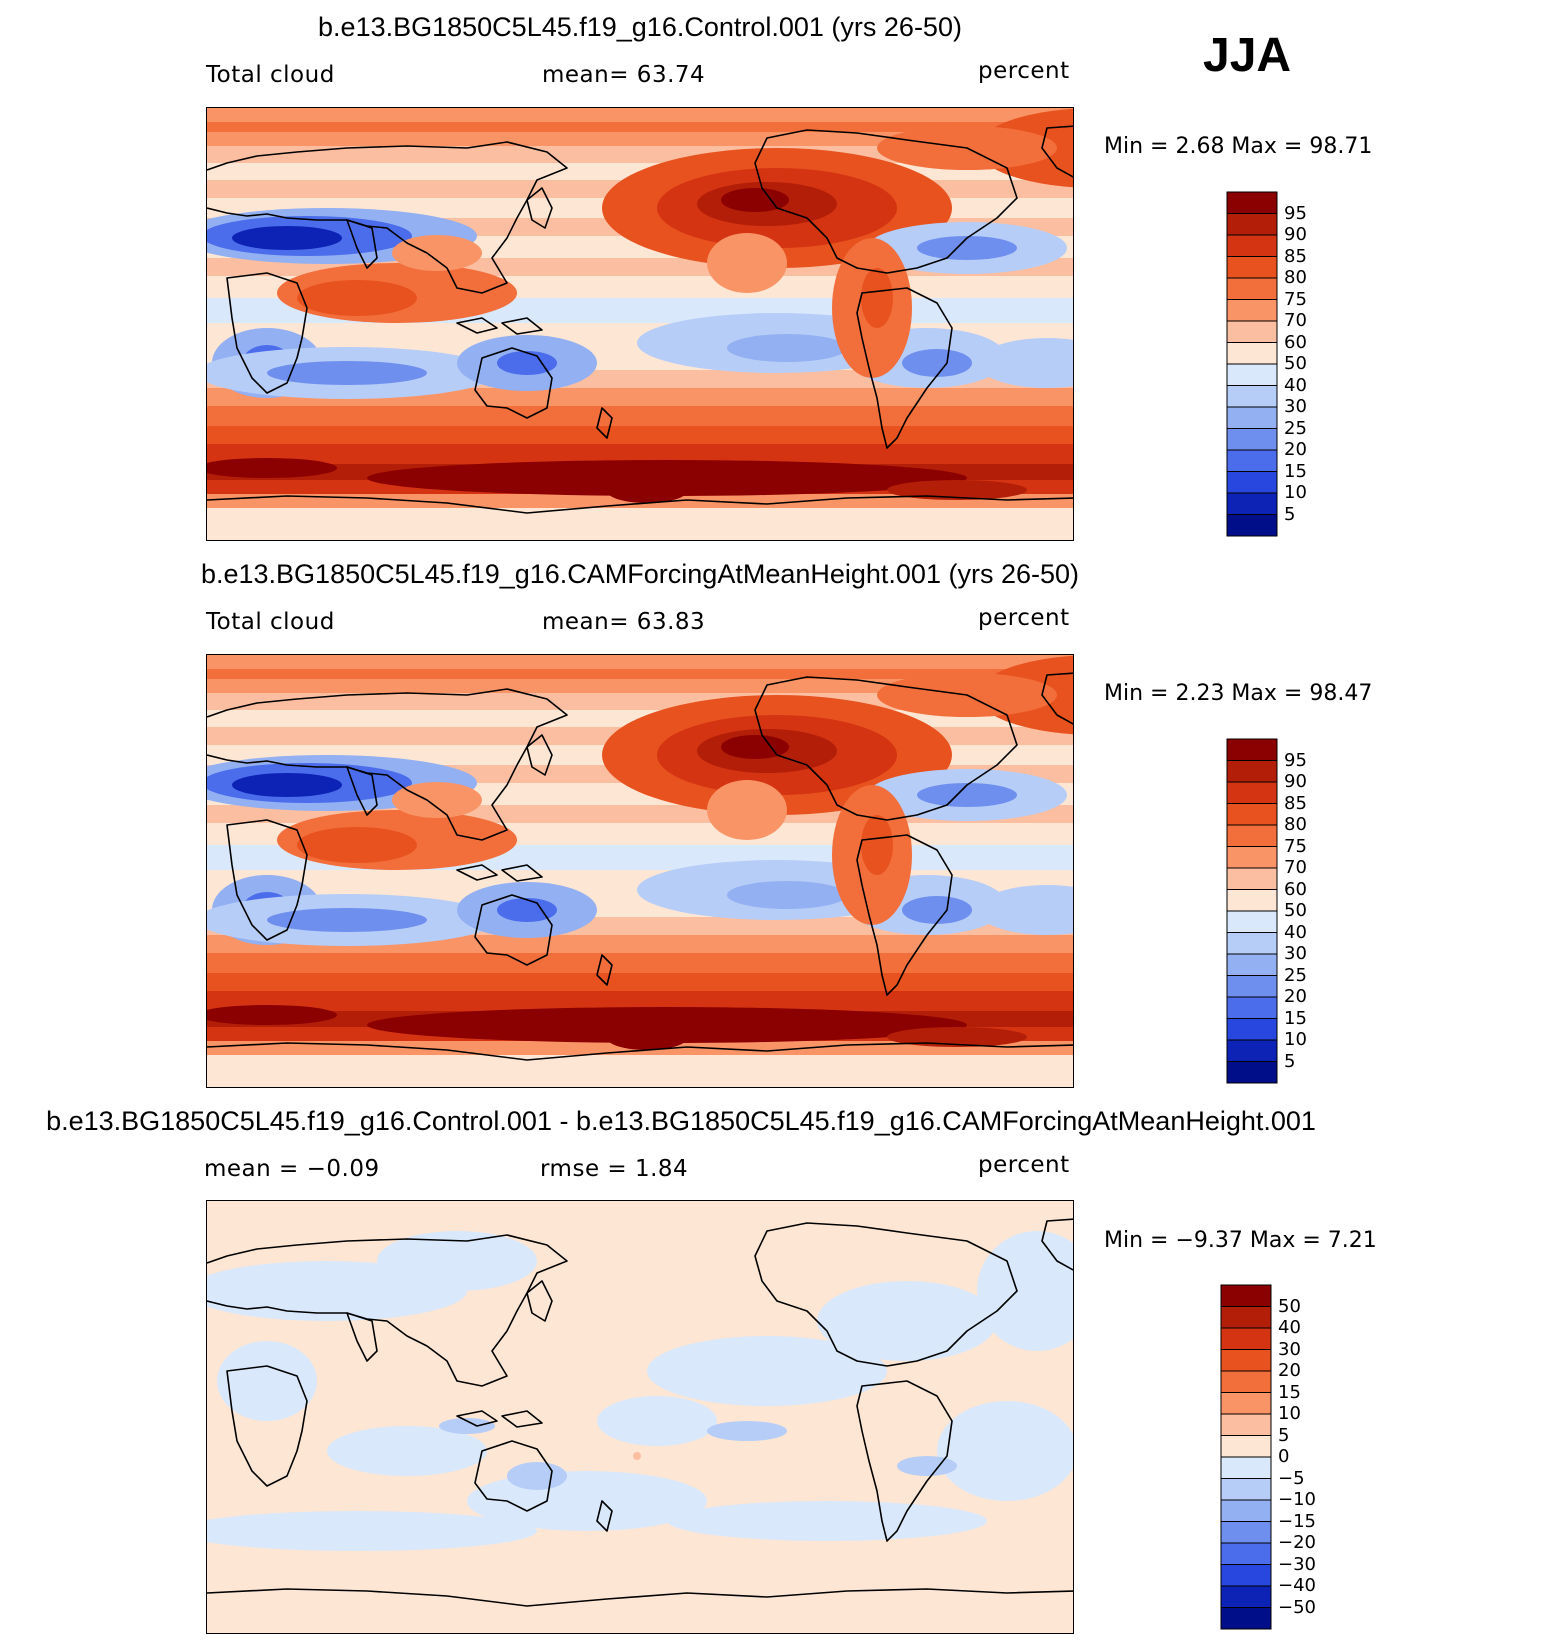 This screenshot has width=1549, height=1647. Describe the element at coordinates (1295, 867) in the screenshot. I see `colorbar-tick-label: 70` at that location.